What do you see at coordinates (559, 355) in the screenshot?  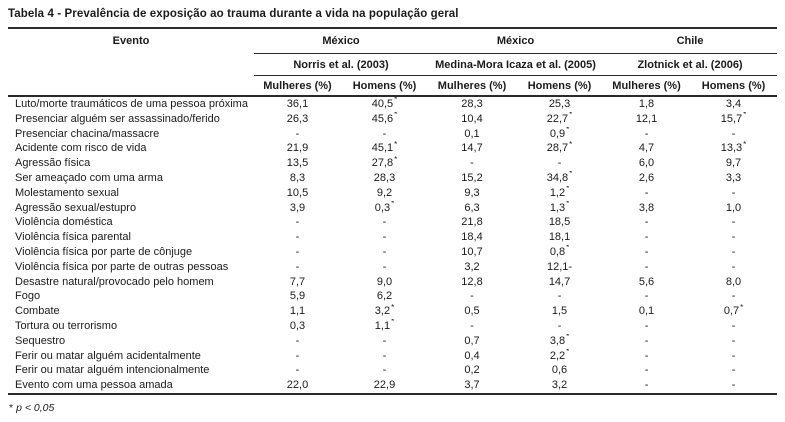 I see `value-cell: 2,2*` at bounding box center [559, 355].